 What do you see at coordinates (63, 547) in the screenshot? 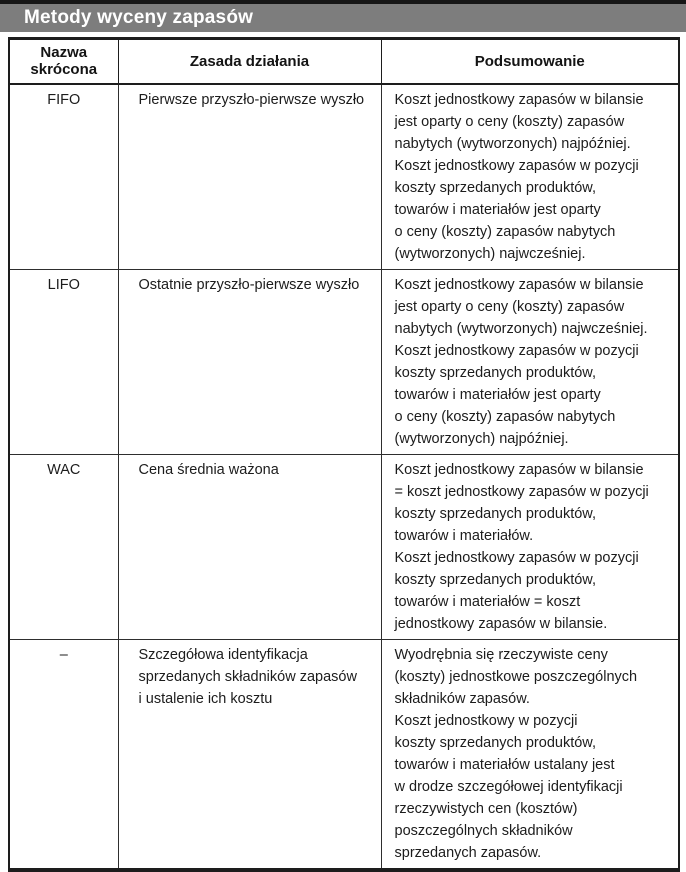
I see `method-short-name: WAC` at bounding box center [63, 547].